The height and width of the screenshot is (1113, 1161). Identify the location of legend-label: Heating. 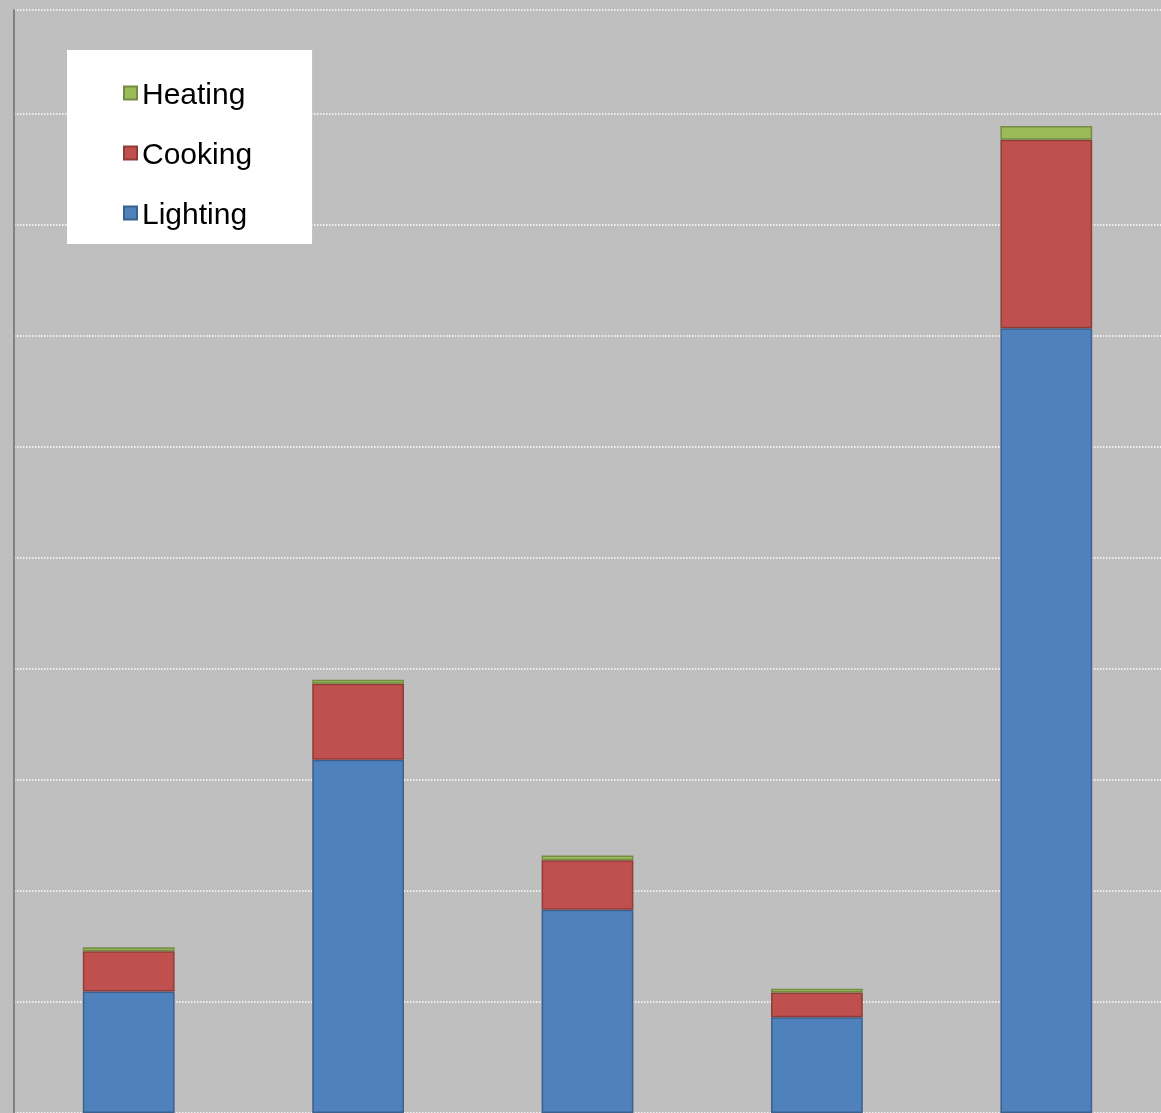
(194, 93).